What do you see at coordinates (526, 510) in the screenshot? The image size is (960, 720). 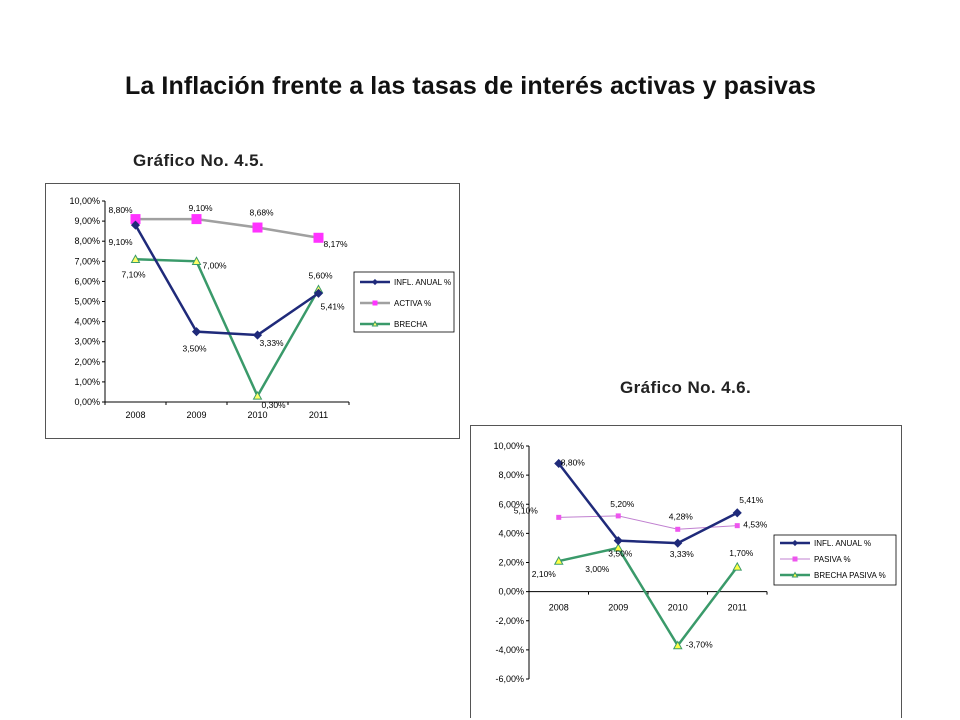 I see `c2-data-label: 5,10%` at bounding box center [526, 510].